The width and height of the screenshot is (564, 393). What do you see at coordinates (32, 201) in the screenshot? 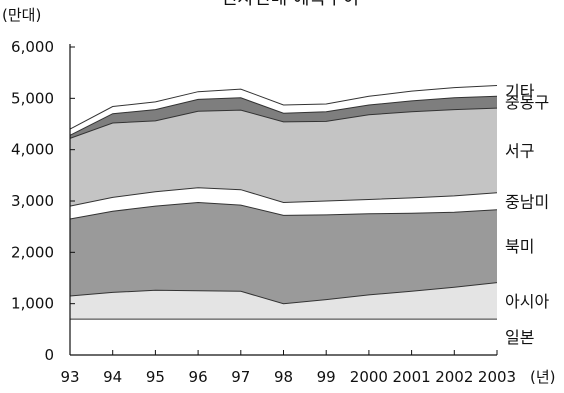
I see `y-tick-label: 3,000` at bounding box center [32, 201].